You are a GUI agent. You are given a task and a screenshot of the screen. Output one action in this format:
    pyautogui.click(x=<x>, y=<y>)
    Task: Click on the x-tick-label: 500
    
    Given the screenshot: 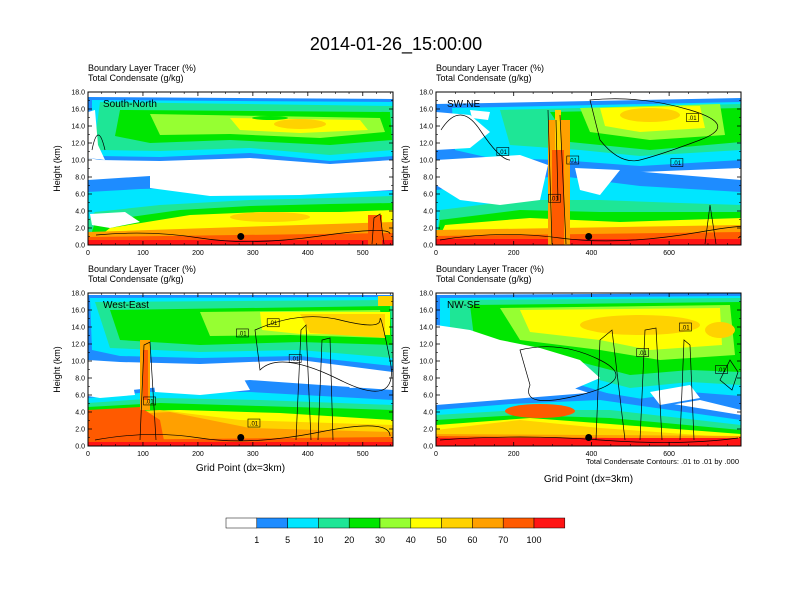 What is the action you would take?
    pyautogui.click(x=363, y=454)
    